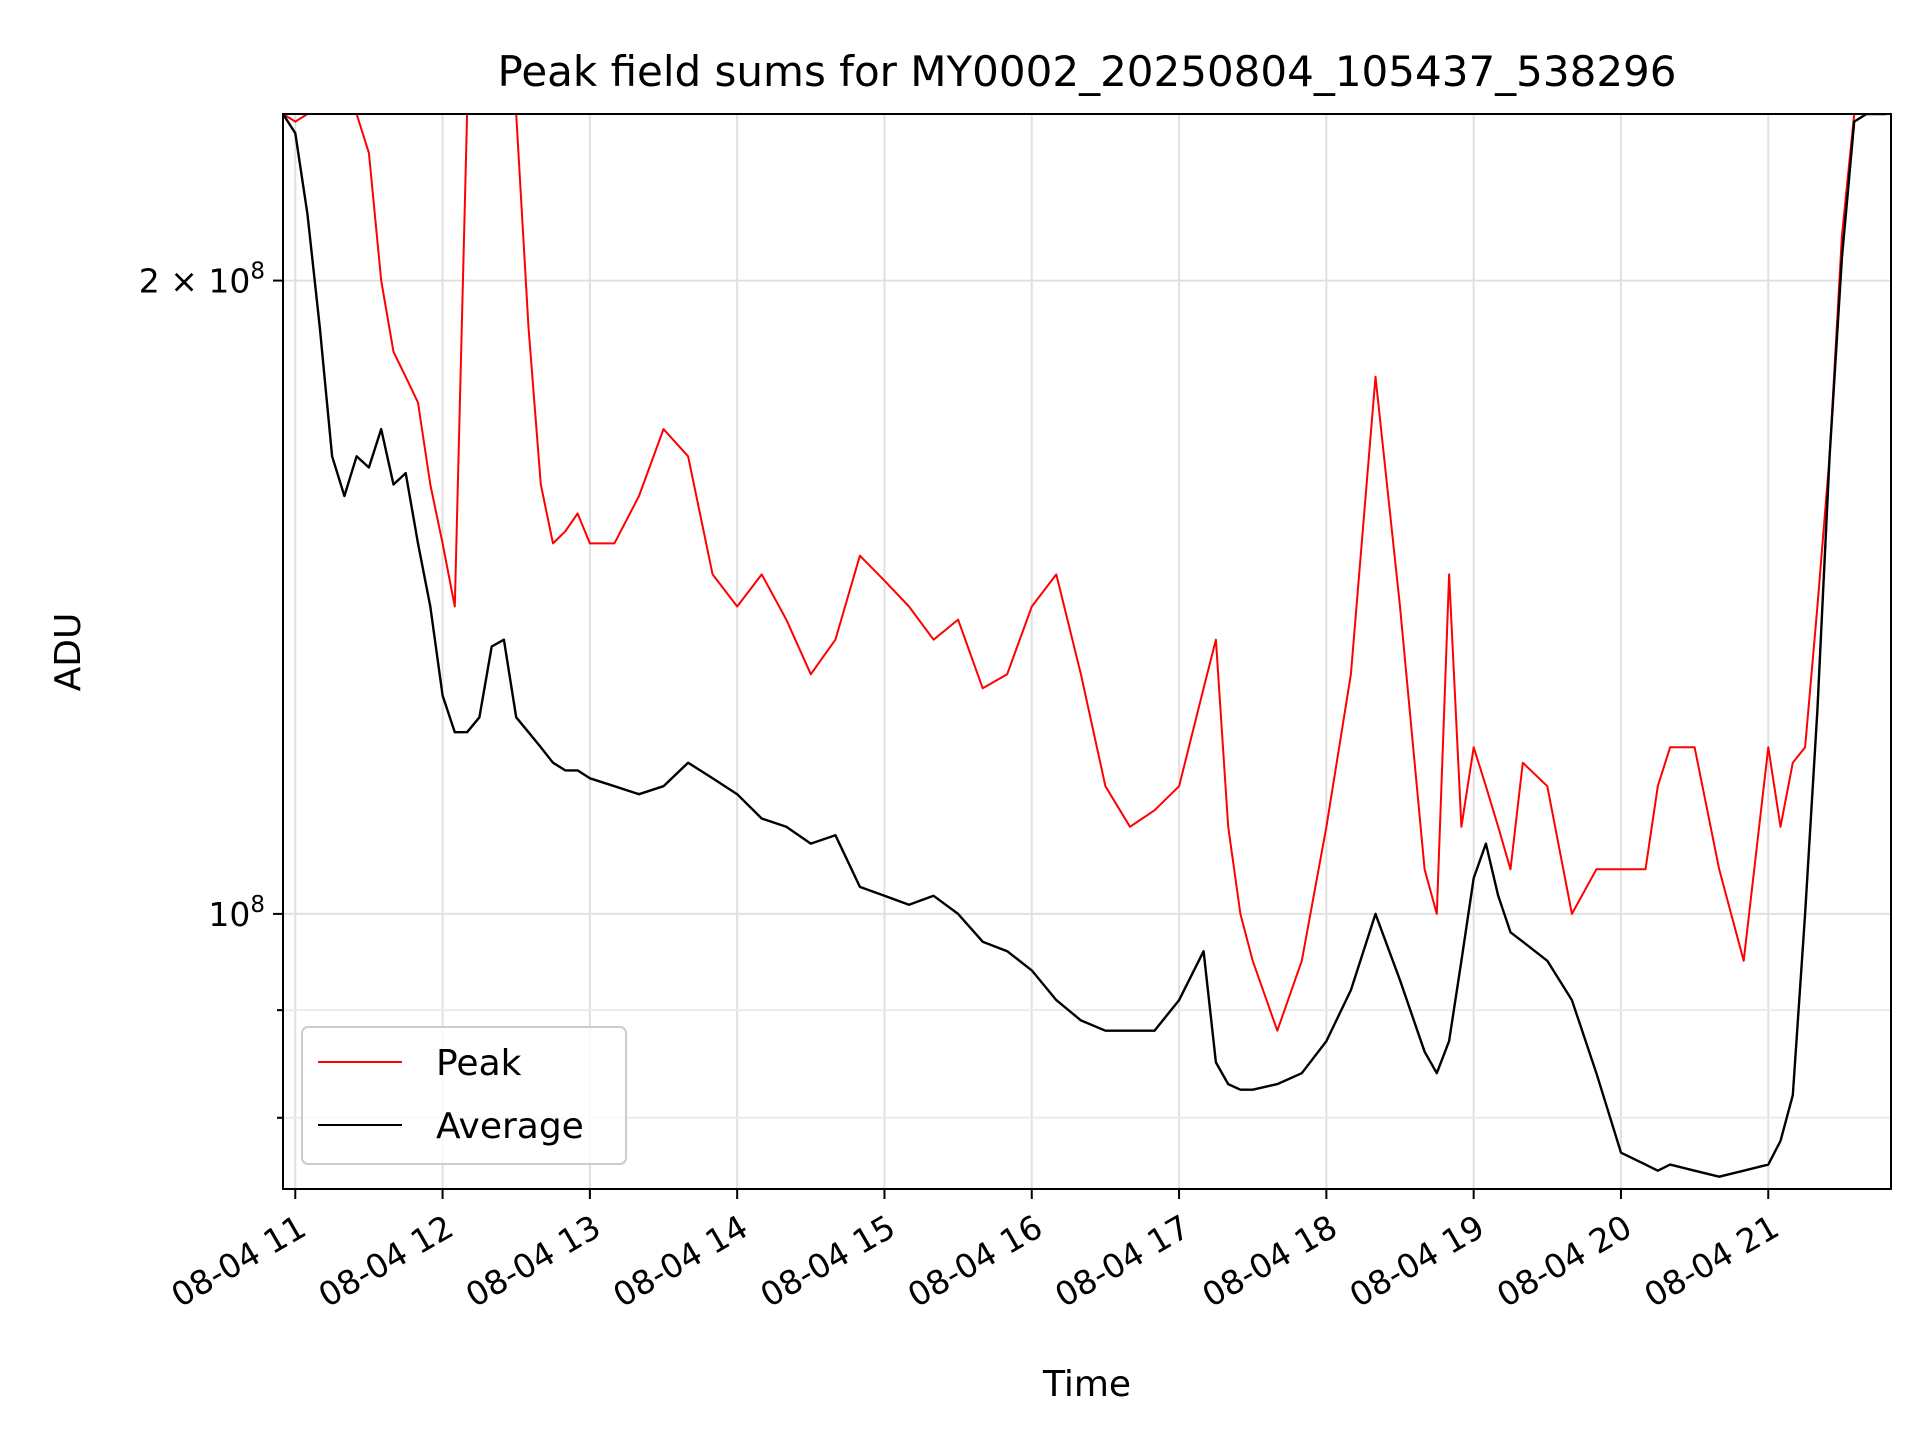 The height and width of the screenshot is (1444, 1920). Describe the element at coordinates (68, 652) in the screenshot. I see `y-axis-label: ADU` at that location.